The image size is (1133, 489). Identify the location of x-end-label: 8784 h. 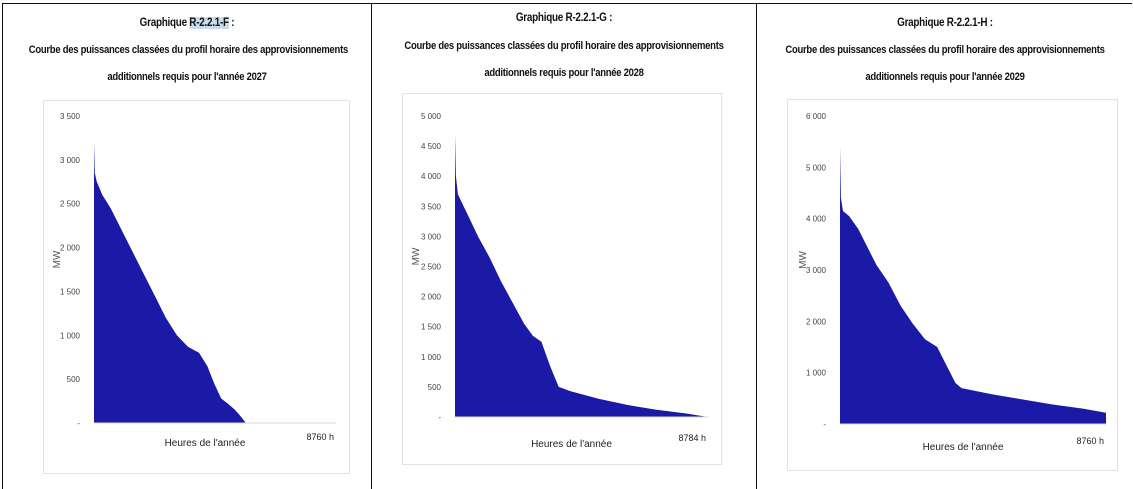
(692, 438).